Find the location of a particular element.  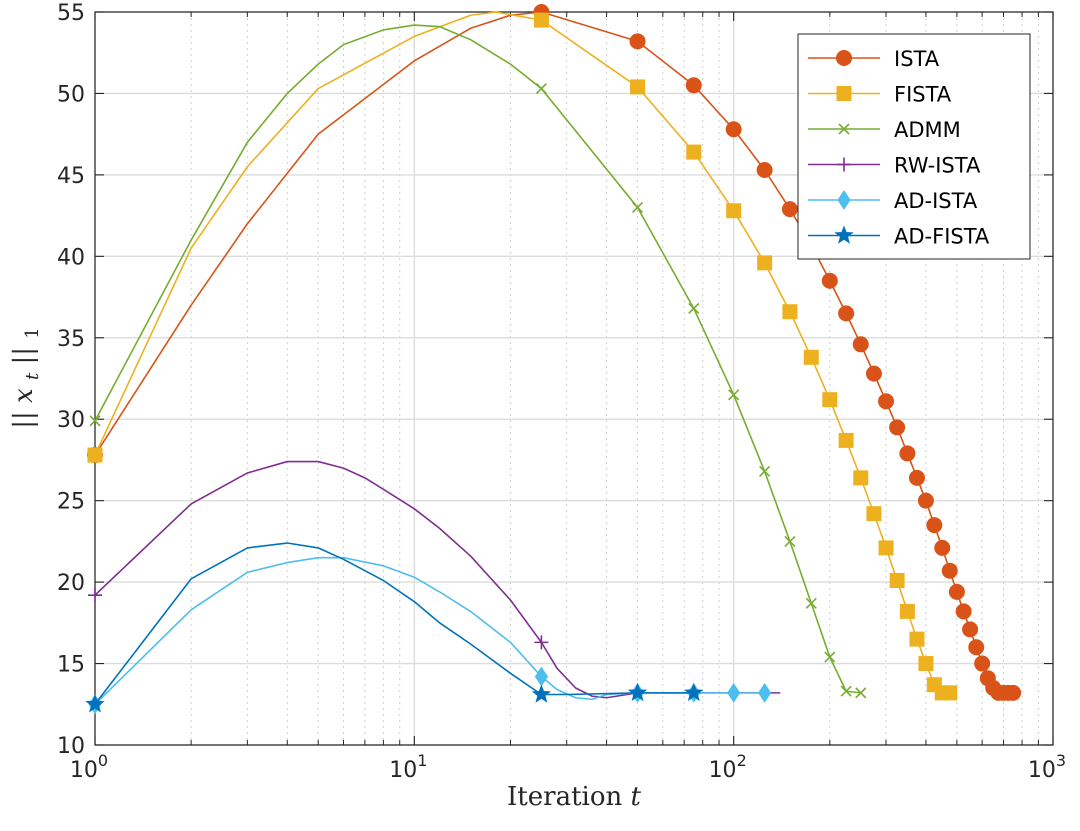

y-axis-title: || x t || 1 is located at coordinates (27, 377).